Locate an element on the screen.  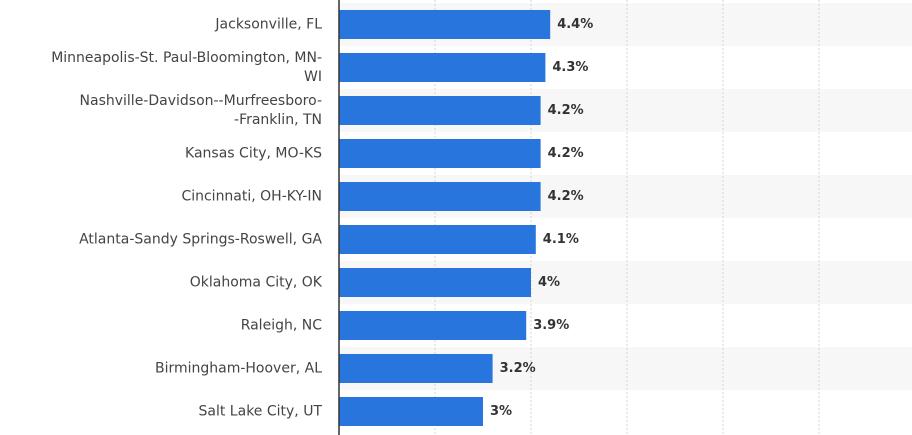
category-label-line: Birmingham-Hoover, AL is located at coordinates (238, 369).